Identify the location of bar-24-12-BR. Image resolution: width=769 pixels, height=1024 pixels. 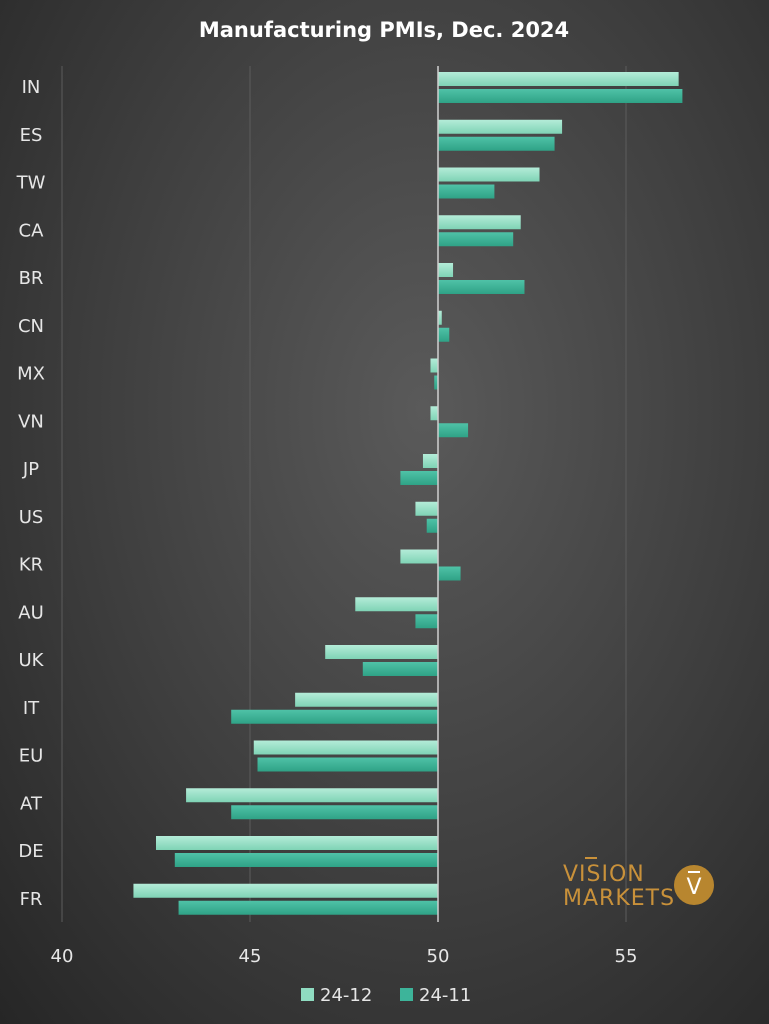
(446, 270).